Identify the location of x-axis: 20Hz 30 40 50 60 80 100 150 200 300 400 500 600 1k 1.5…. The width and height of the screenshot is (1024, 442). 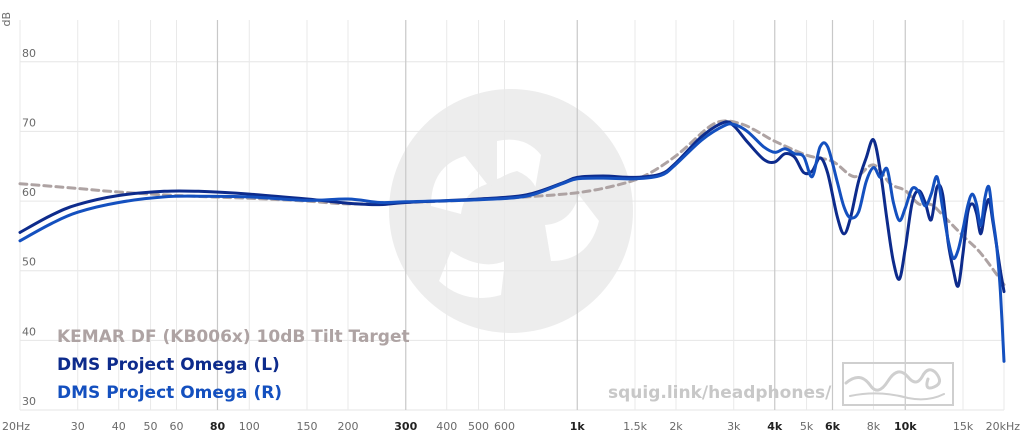
(511, 426).